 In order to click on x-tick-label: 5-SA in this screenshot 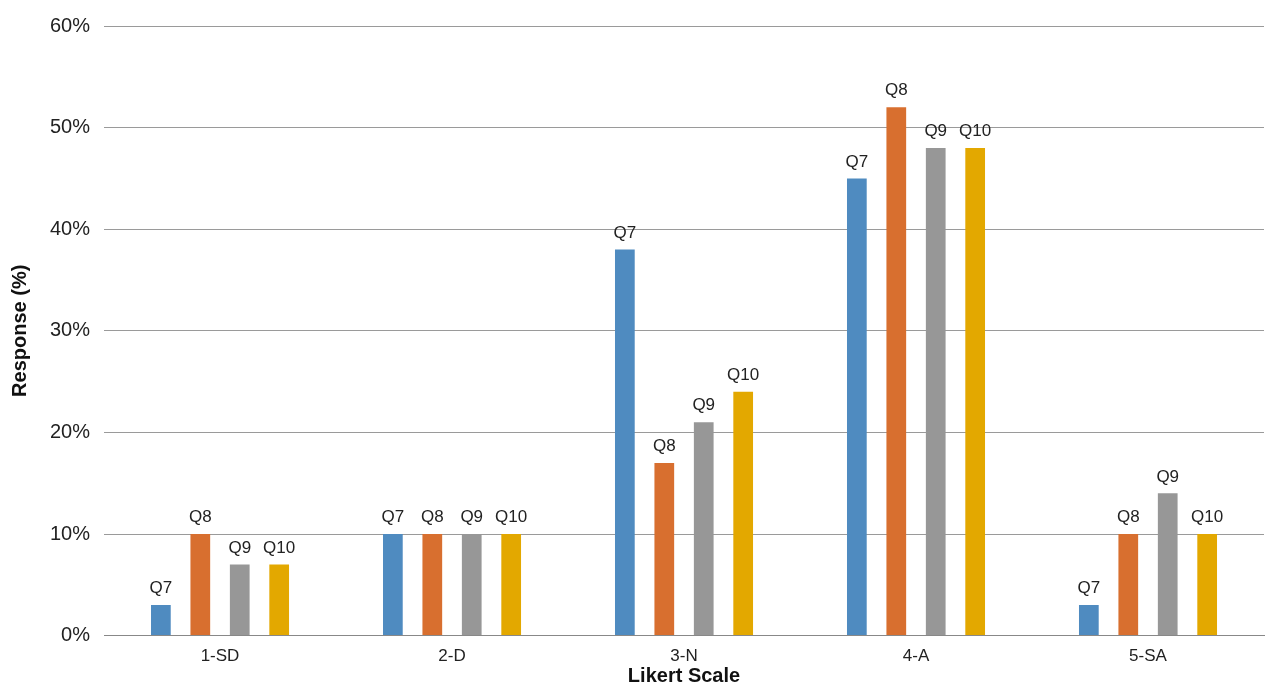, I will do `click(1148, 656)`.